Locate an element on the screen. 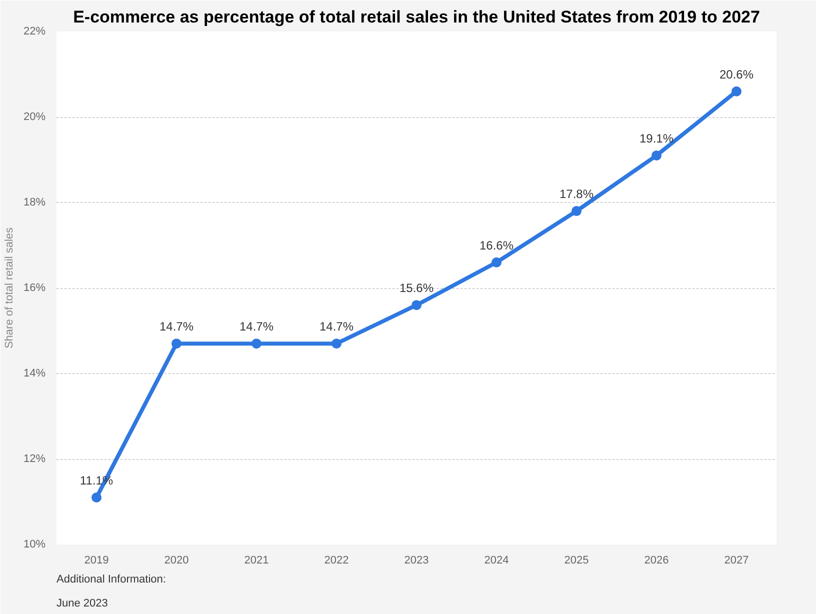 The image size is (816, 614). data-label: 16.6% is located at coordinates (496, 245).